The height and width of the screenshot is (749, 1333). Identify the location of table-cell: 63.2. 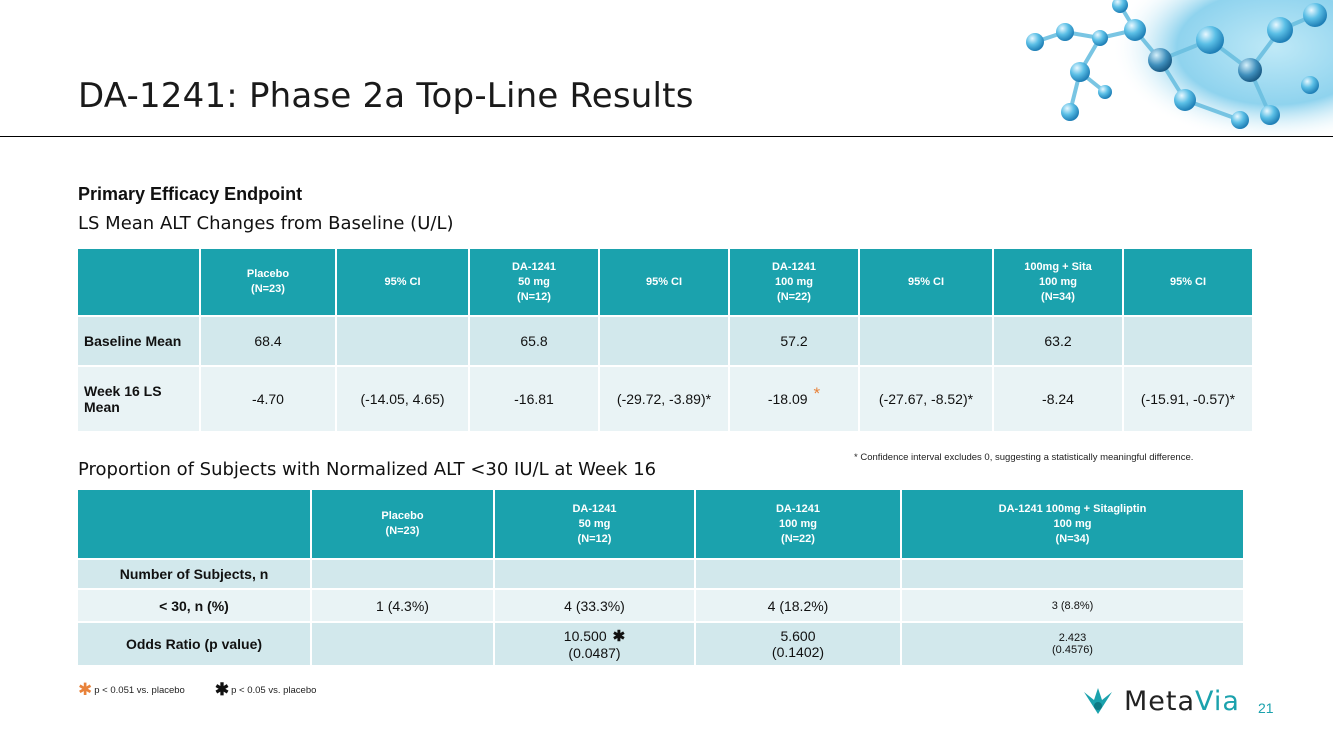
(1058, 341).